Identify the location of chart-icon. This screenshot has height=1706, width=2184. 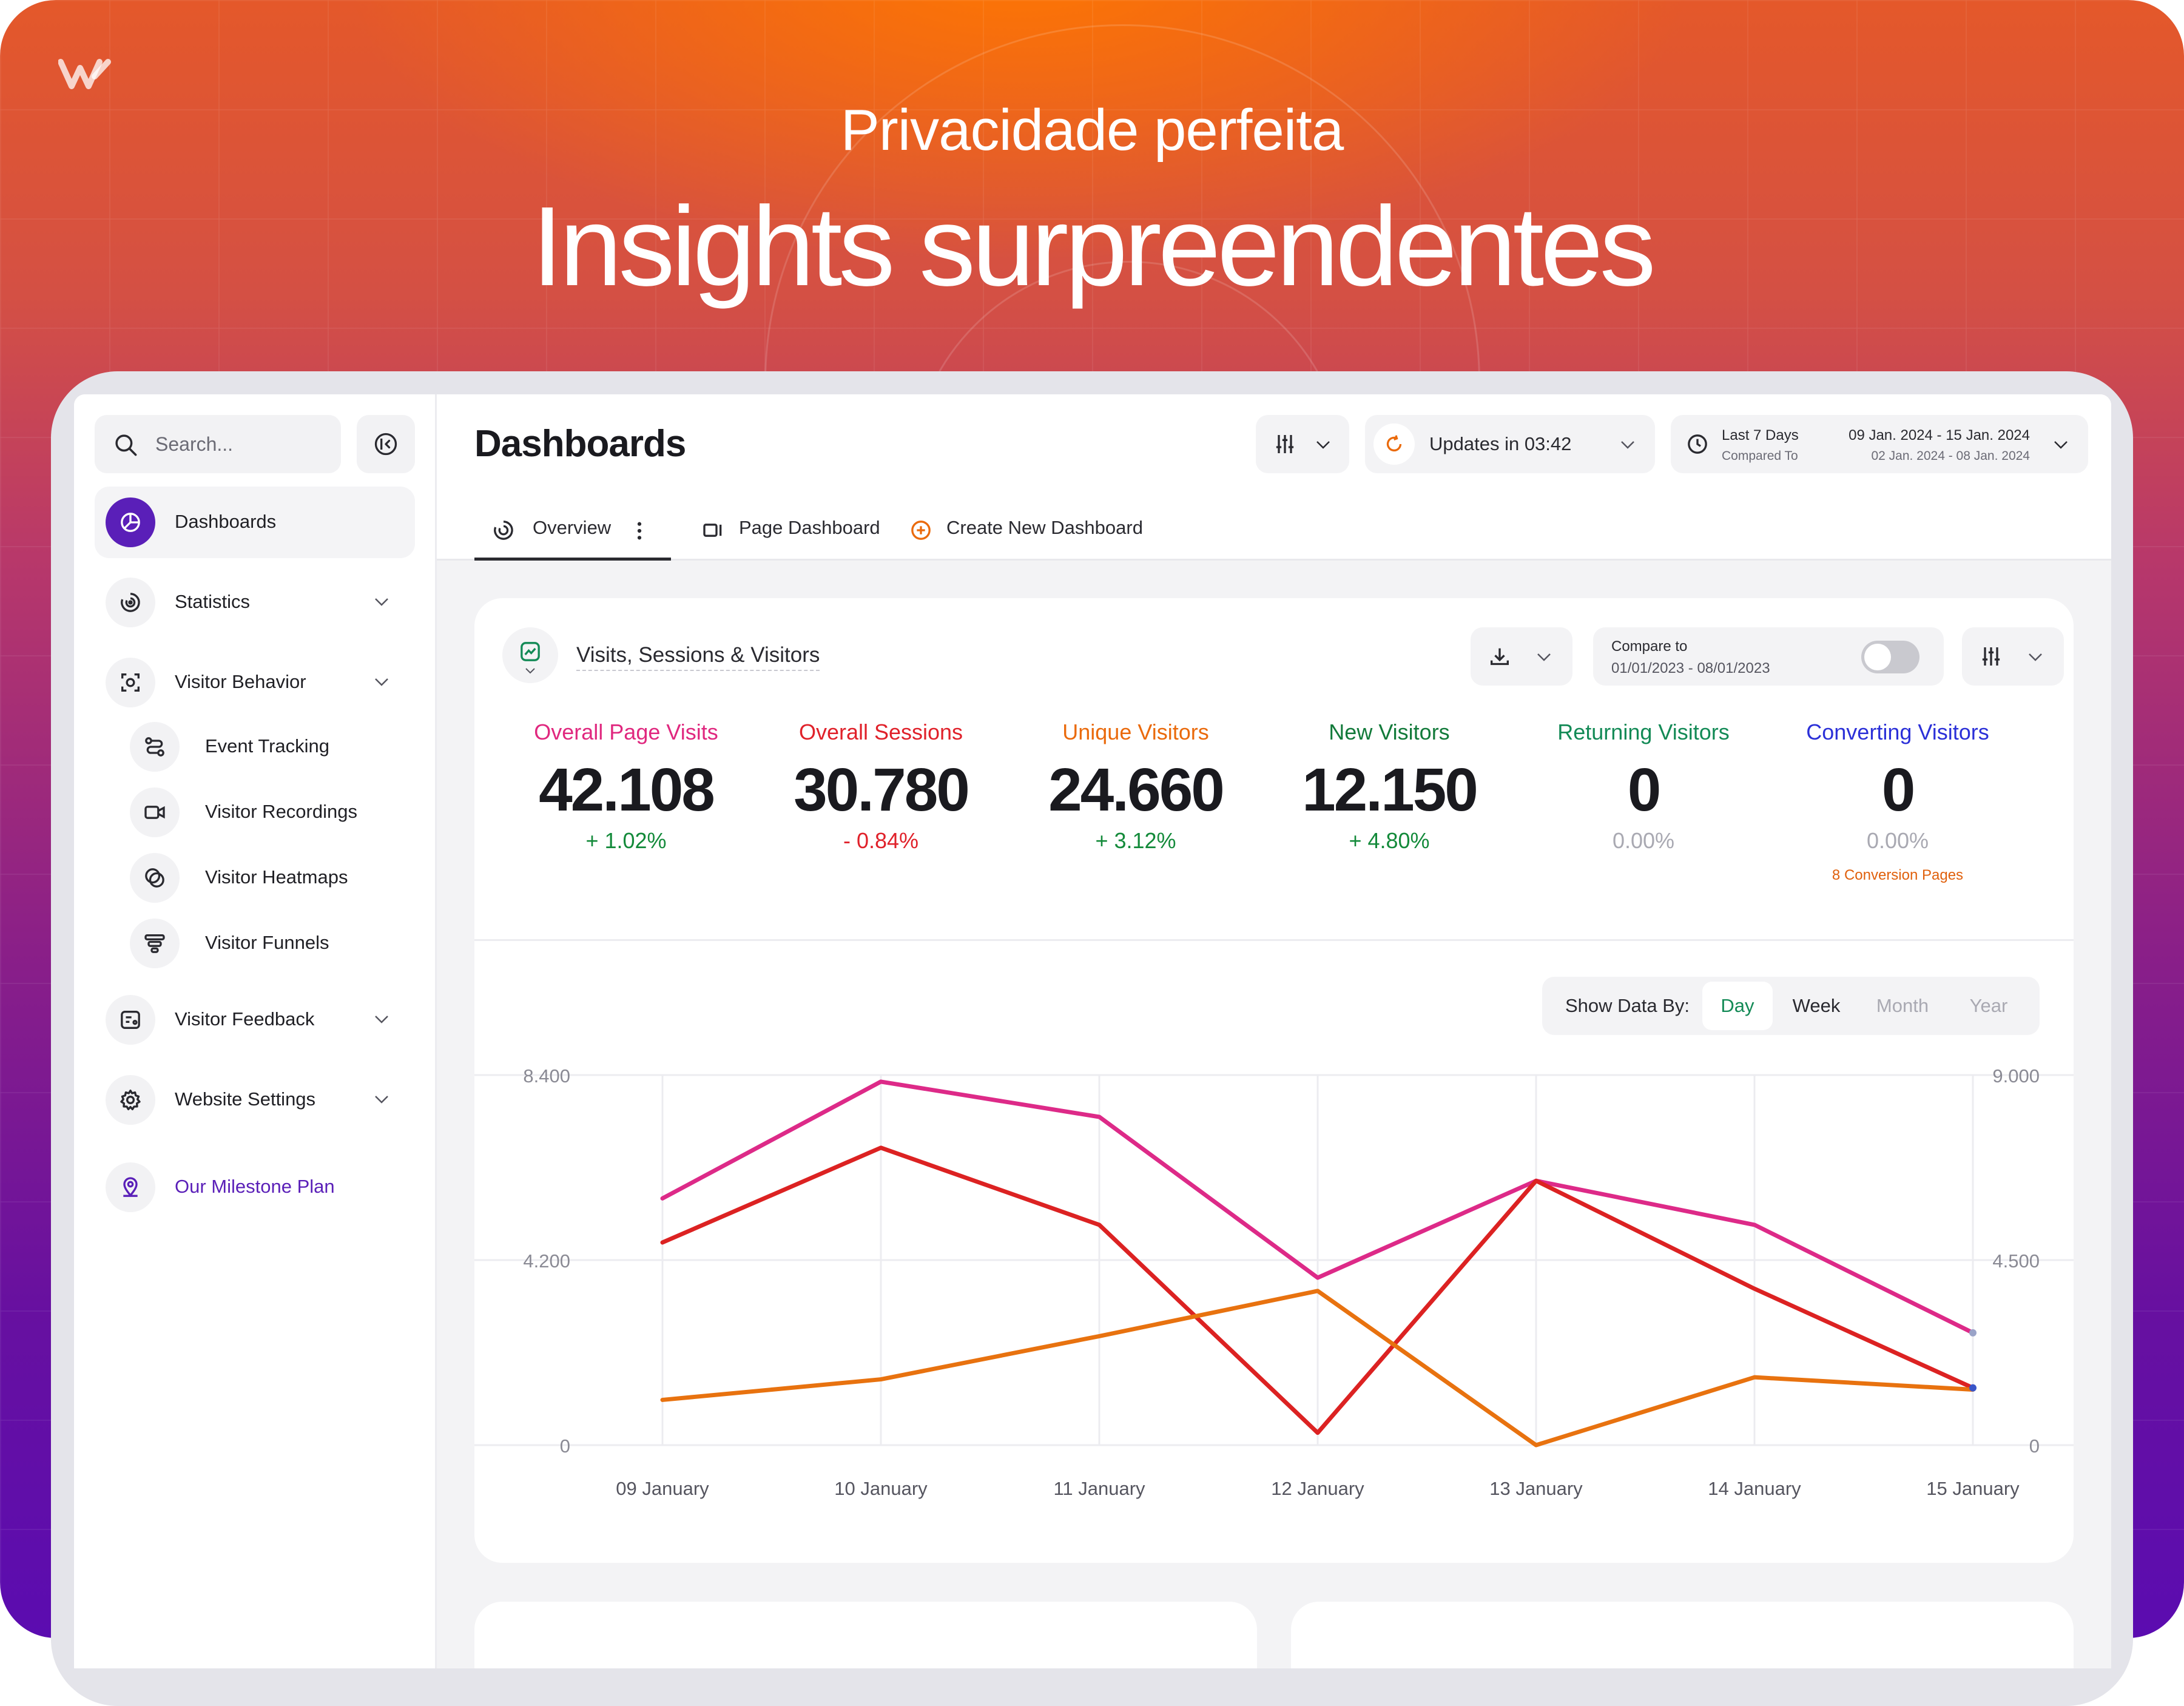
(530, 655).